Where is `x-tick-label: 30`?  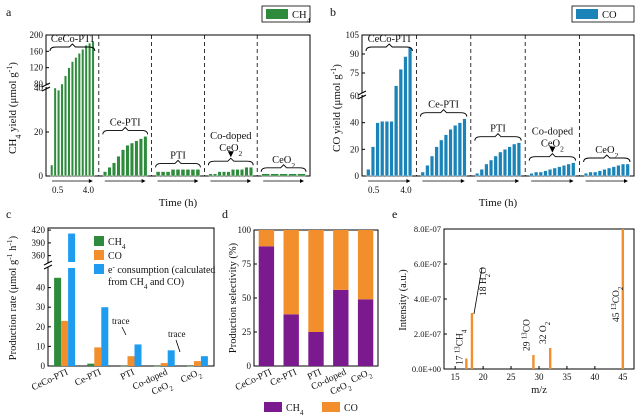
x-tick-label: 30 is located at coordinates (540, 377).